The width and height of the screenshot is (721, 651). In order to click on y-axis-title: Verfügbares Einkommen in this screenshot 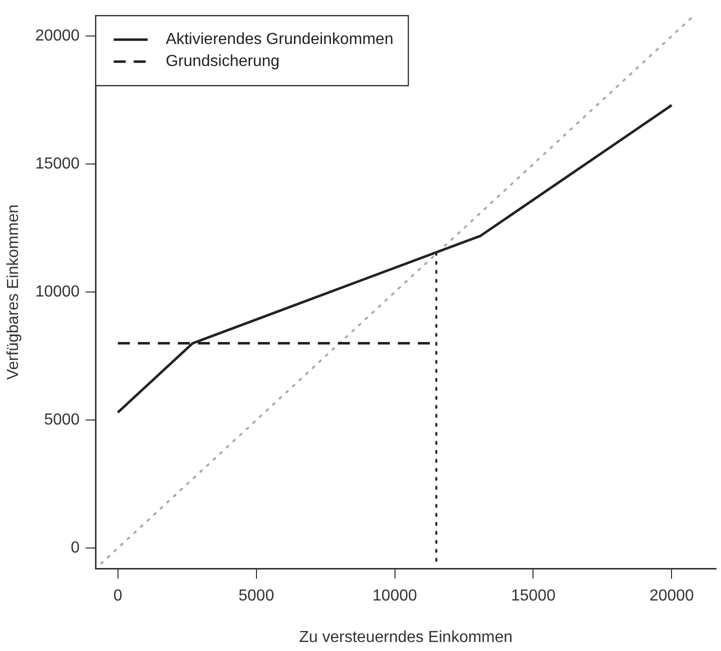, I will do `click(13, 292)`.